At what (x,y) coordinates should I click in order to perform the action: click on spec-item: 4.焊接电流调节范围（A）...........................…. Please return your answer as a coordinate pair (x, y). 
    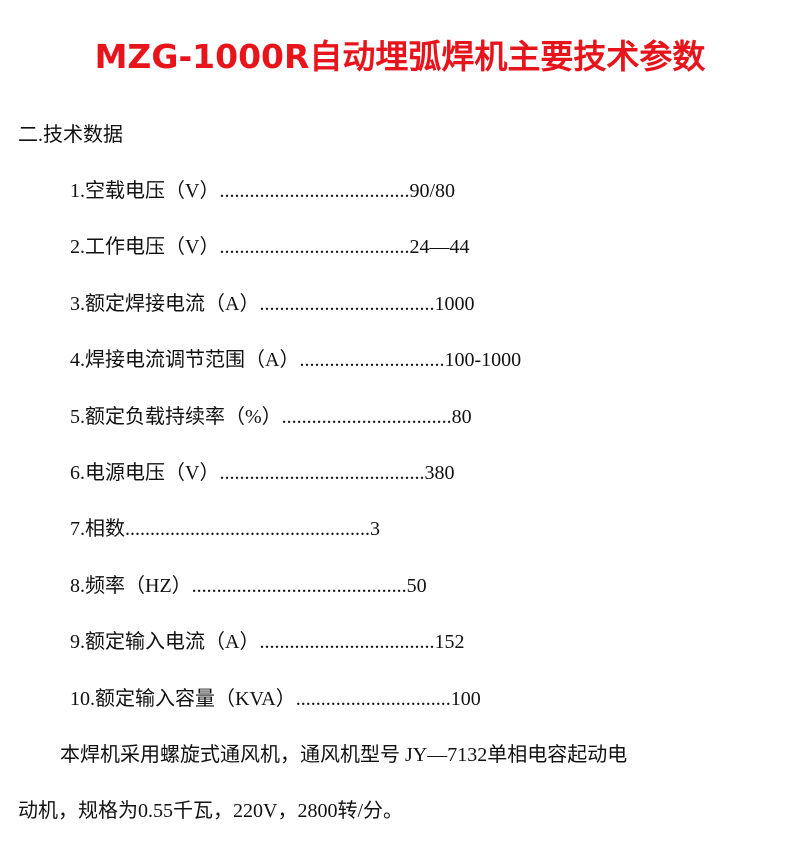
    Looking at the image, I should click on (296, 360).